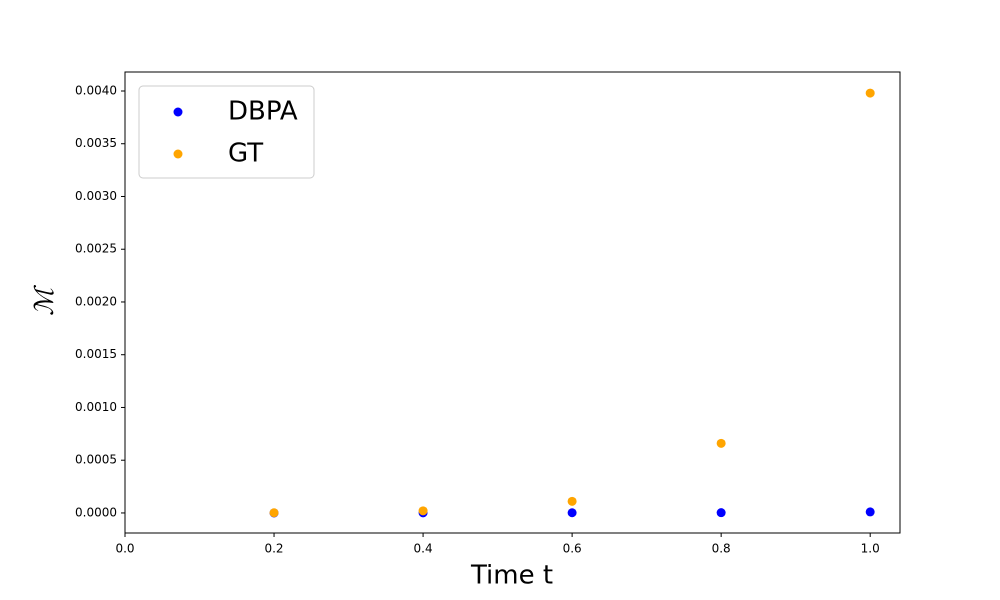  I want to click on x-tick-label: 0.6, so click(572, 549).